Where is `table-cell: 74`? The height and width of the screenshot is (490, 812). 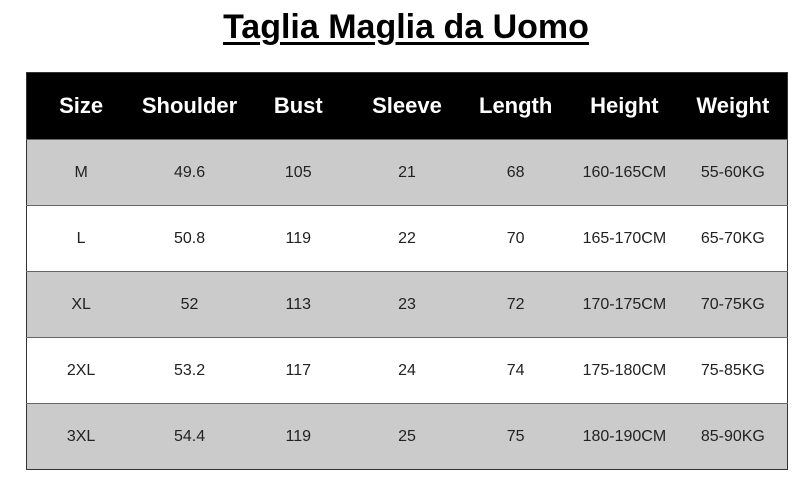
table-cell: 74 is located at coordinates (516, 370).